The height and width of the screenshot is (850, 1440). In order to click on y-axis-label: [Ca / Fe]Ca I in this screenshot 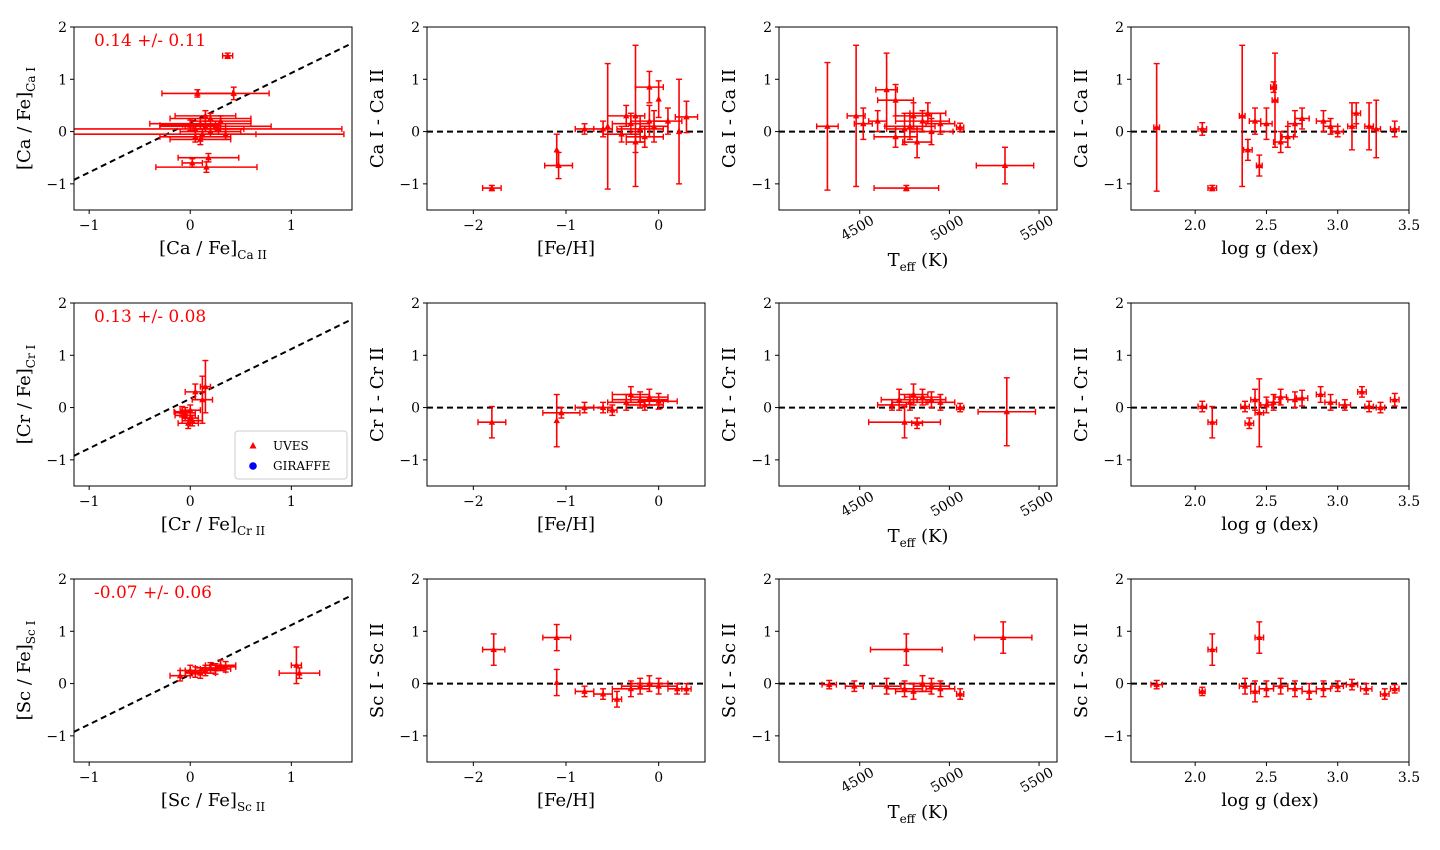, I will do `click(26, 118)`.